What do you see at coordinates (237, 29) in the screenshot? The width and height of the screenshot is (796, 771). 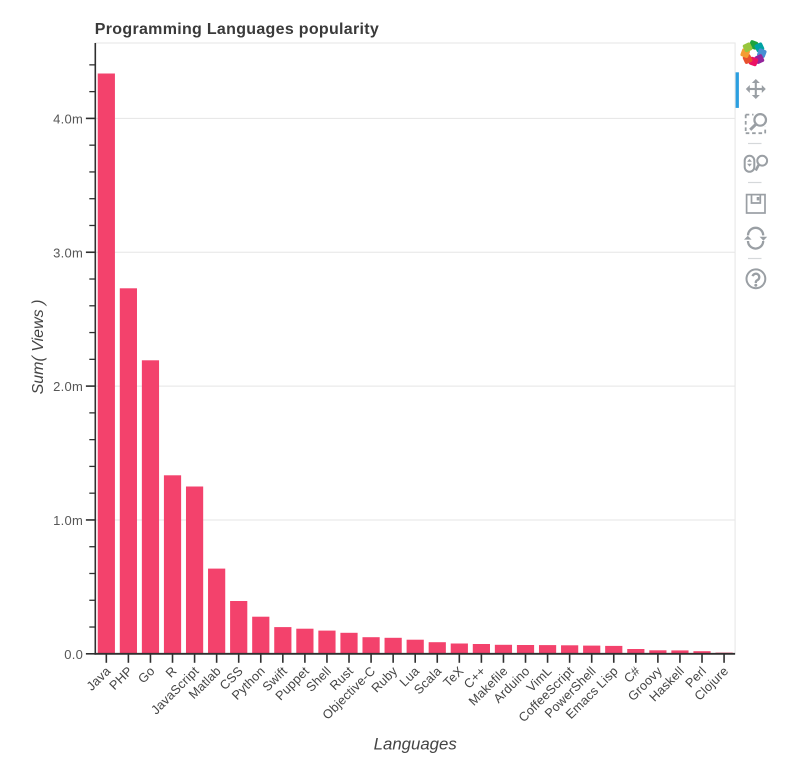 I see `svg-text:Programming Languages populari: Programming Languages popularity` at bounding box center [237, 29].